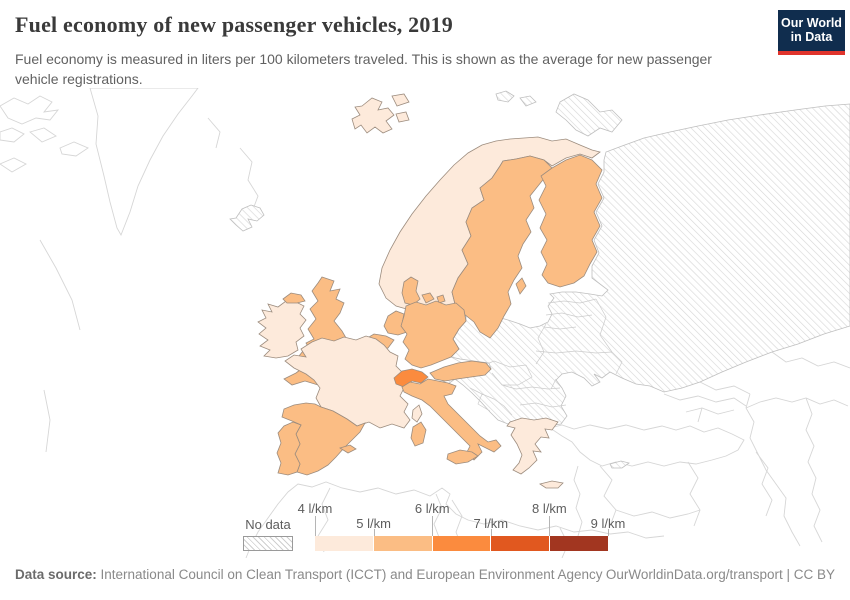 The width and height of the screenshot is (850, 600). I want to click on data-source-label: Data source:, so click(56, 574).